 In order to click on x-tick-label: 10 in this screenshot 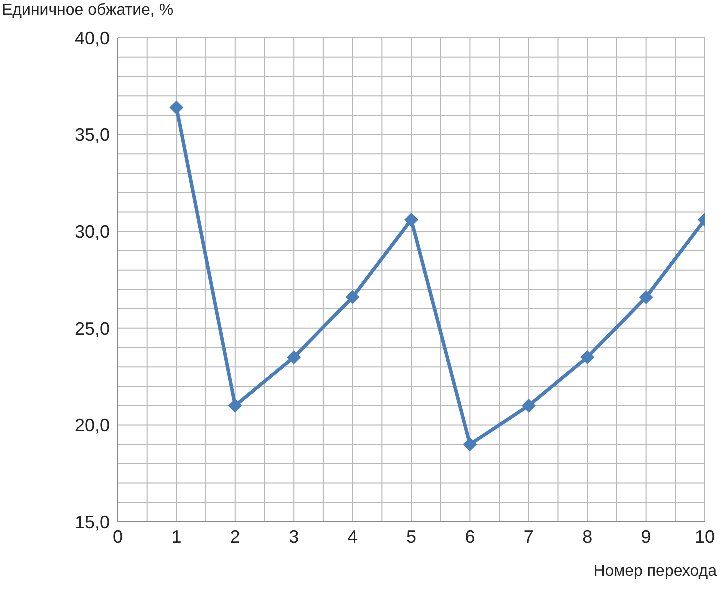, I will do `click(705, 536)`.